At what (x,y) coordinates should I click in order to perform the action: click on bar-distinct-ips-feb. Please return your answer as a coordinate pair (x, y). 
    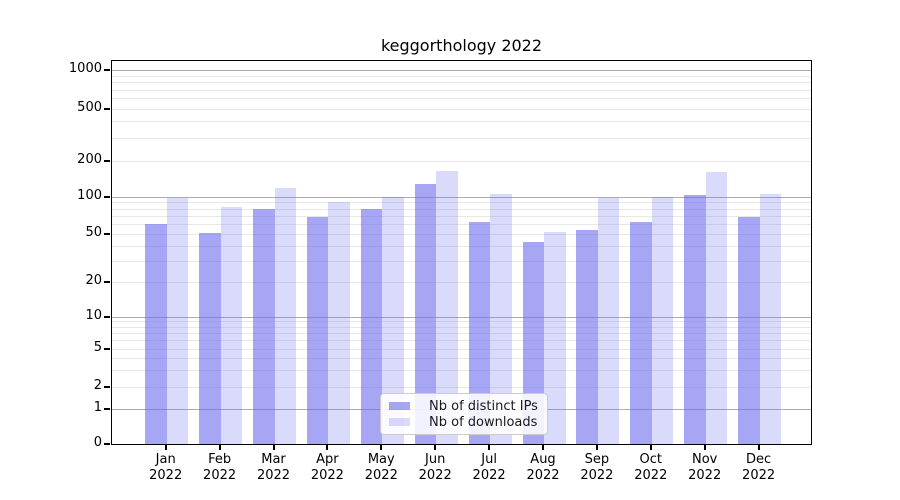
    Looking at the image, I should click on (210, 338).